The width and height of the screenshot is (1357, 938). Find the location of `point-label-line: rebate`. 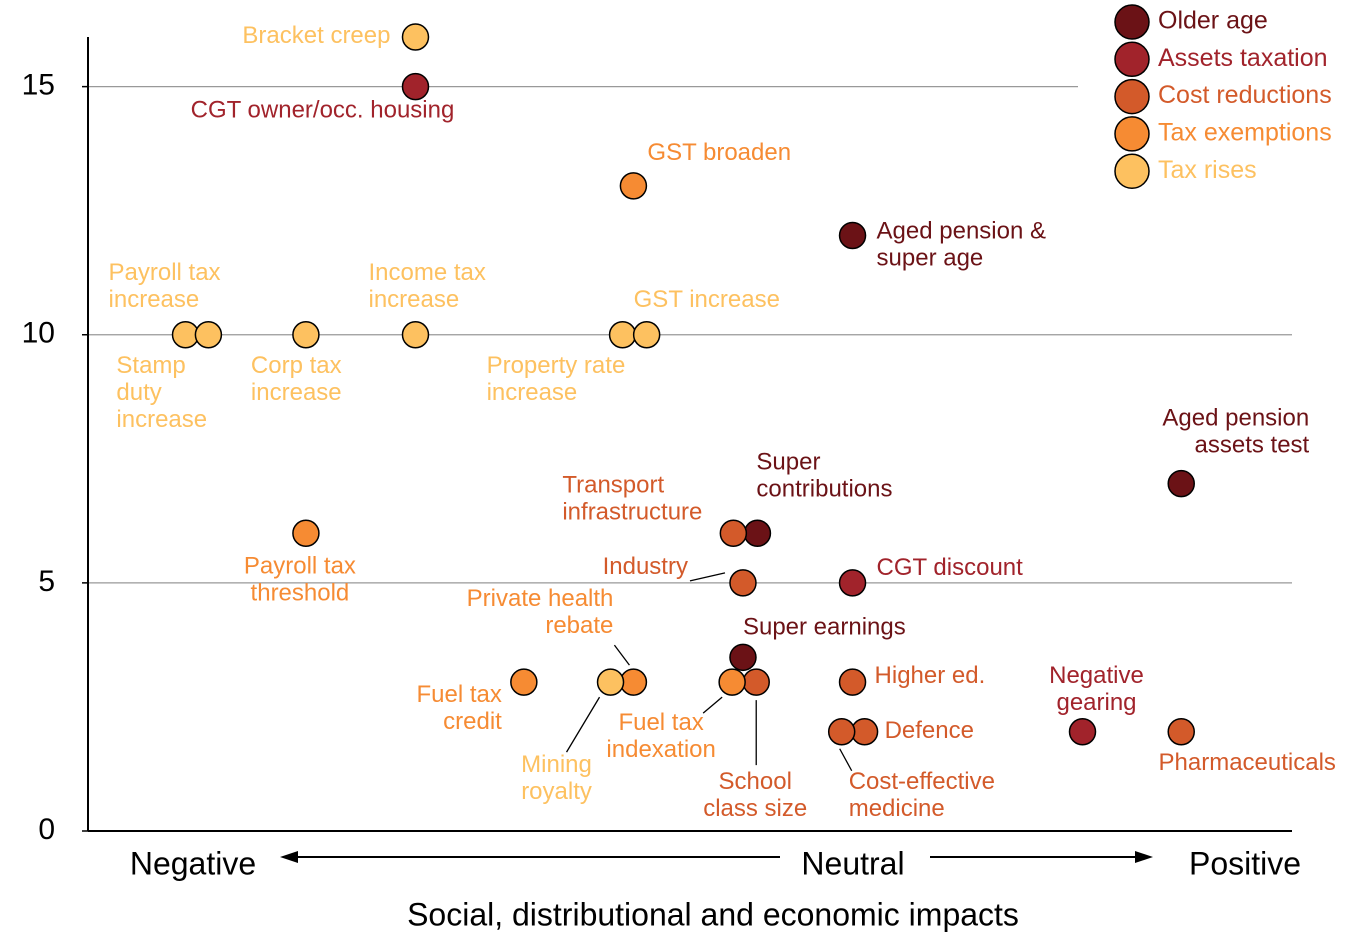

point-label-line: rebate is located at coordinates (579, 625).